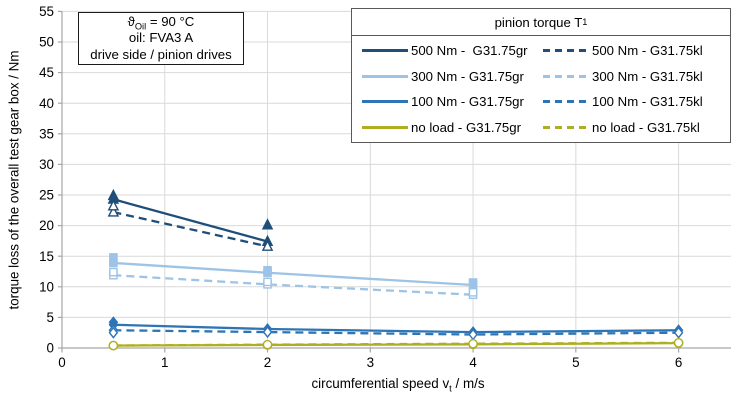 The height and width of the screenshot is (400, 737). Describe the element at coordinates (46, 256) in the screenshot. I see `y-tick-label: 15` at that location.